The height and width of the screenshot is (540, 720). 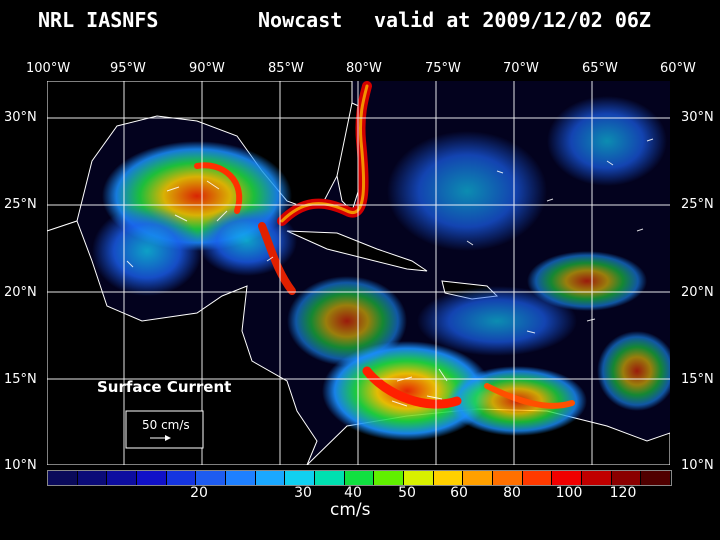 I want to click on lon-label: 75°W, so click(x=443, y=68).